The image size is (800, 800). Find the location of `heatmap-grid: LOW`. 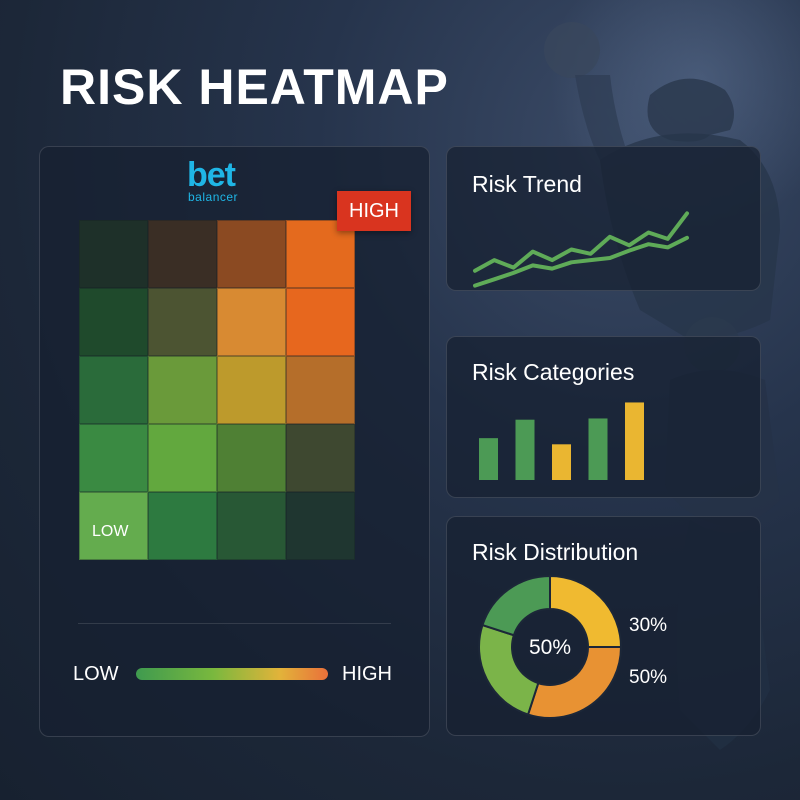

heatmap-grid: LOW is located at coordinates (217, 390).